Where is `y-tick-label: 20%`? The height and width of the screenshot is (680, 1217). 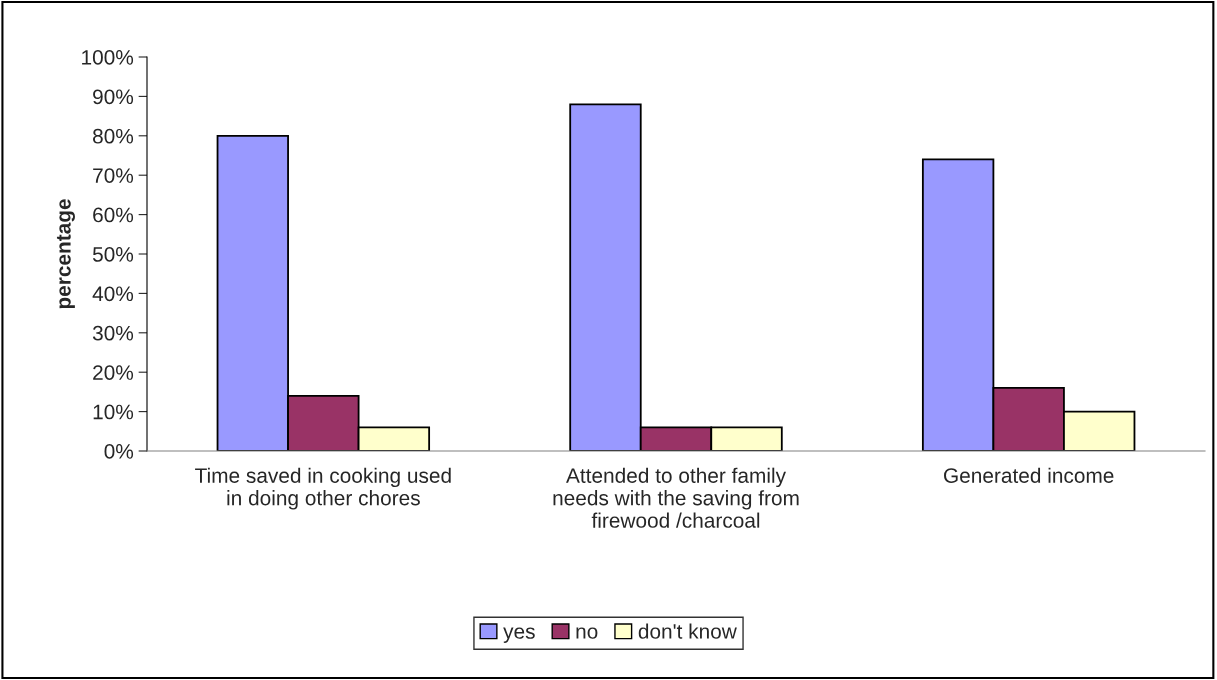 y-tick-label: 20% is located at coordinates (113, 372).